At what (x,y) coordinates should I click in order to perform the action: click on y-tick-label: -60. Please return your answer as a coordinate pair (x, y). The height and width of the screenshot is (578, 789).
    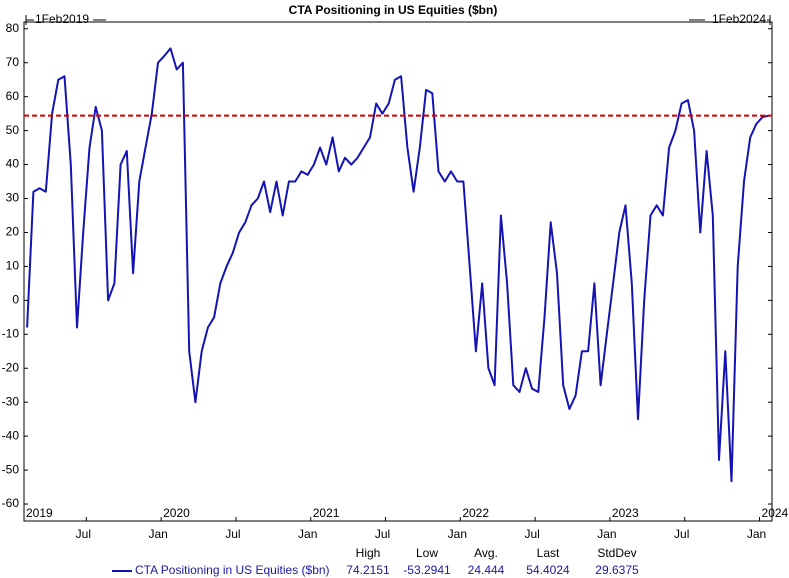
    Looking at the image, I should click on (11, 503).